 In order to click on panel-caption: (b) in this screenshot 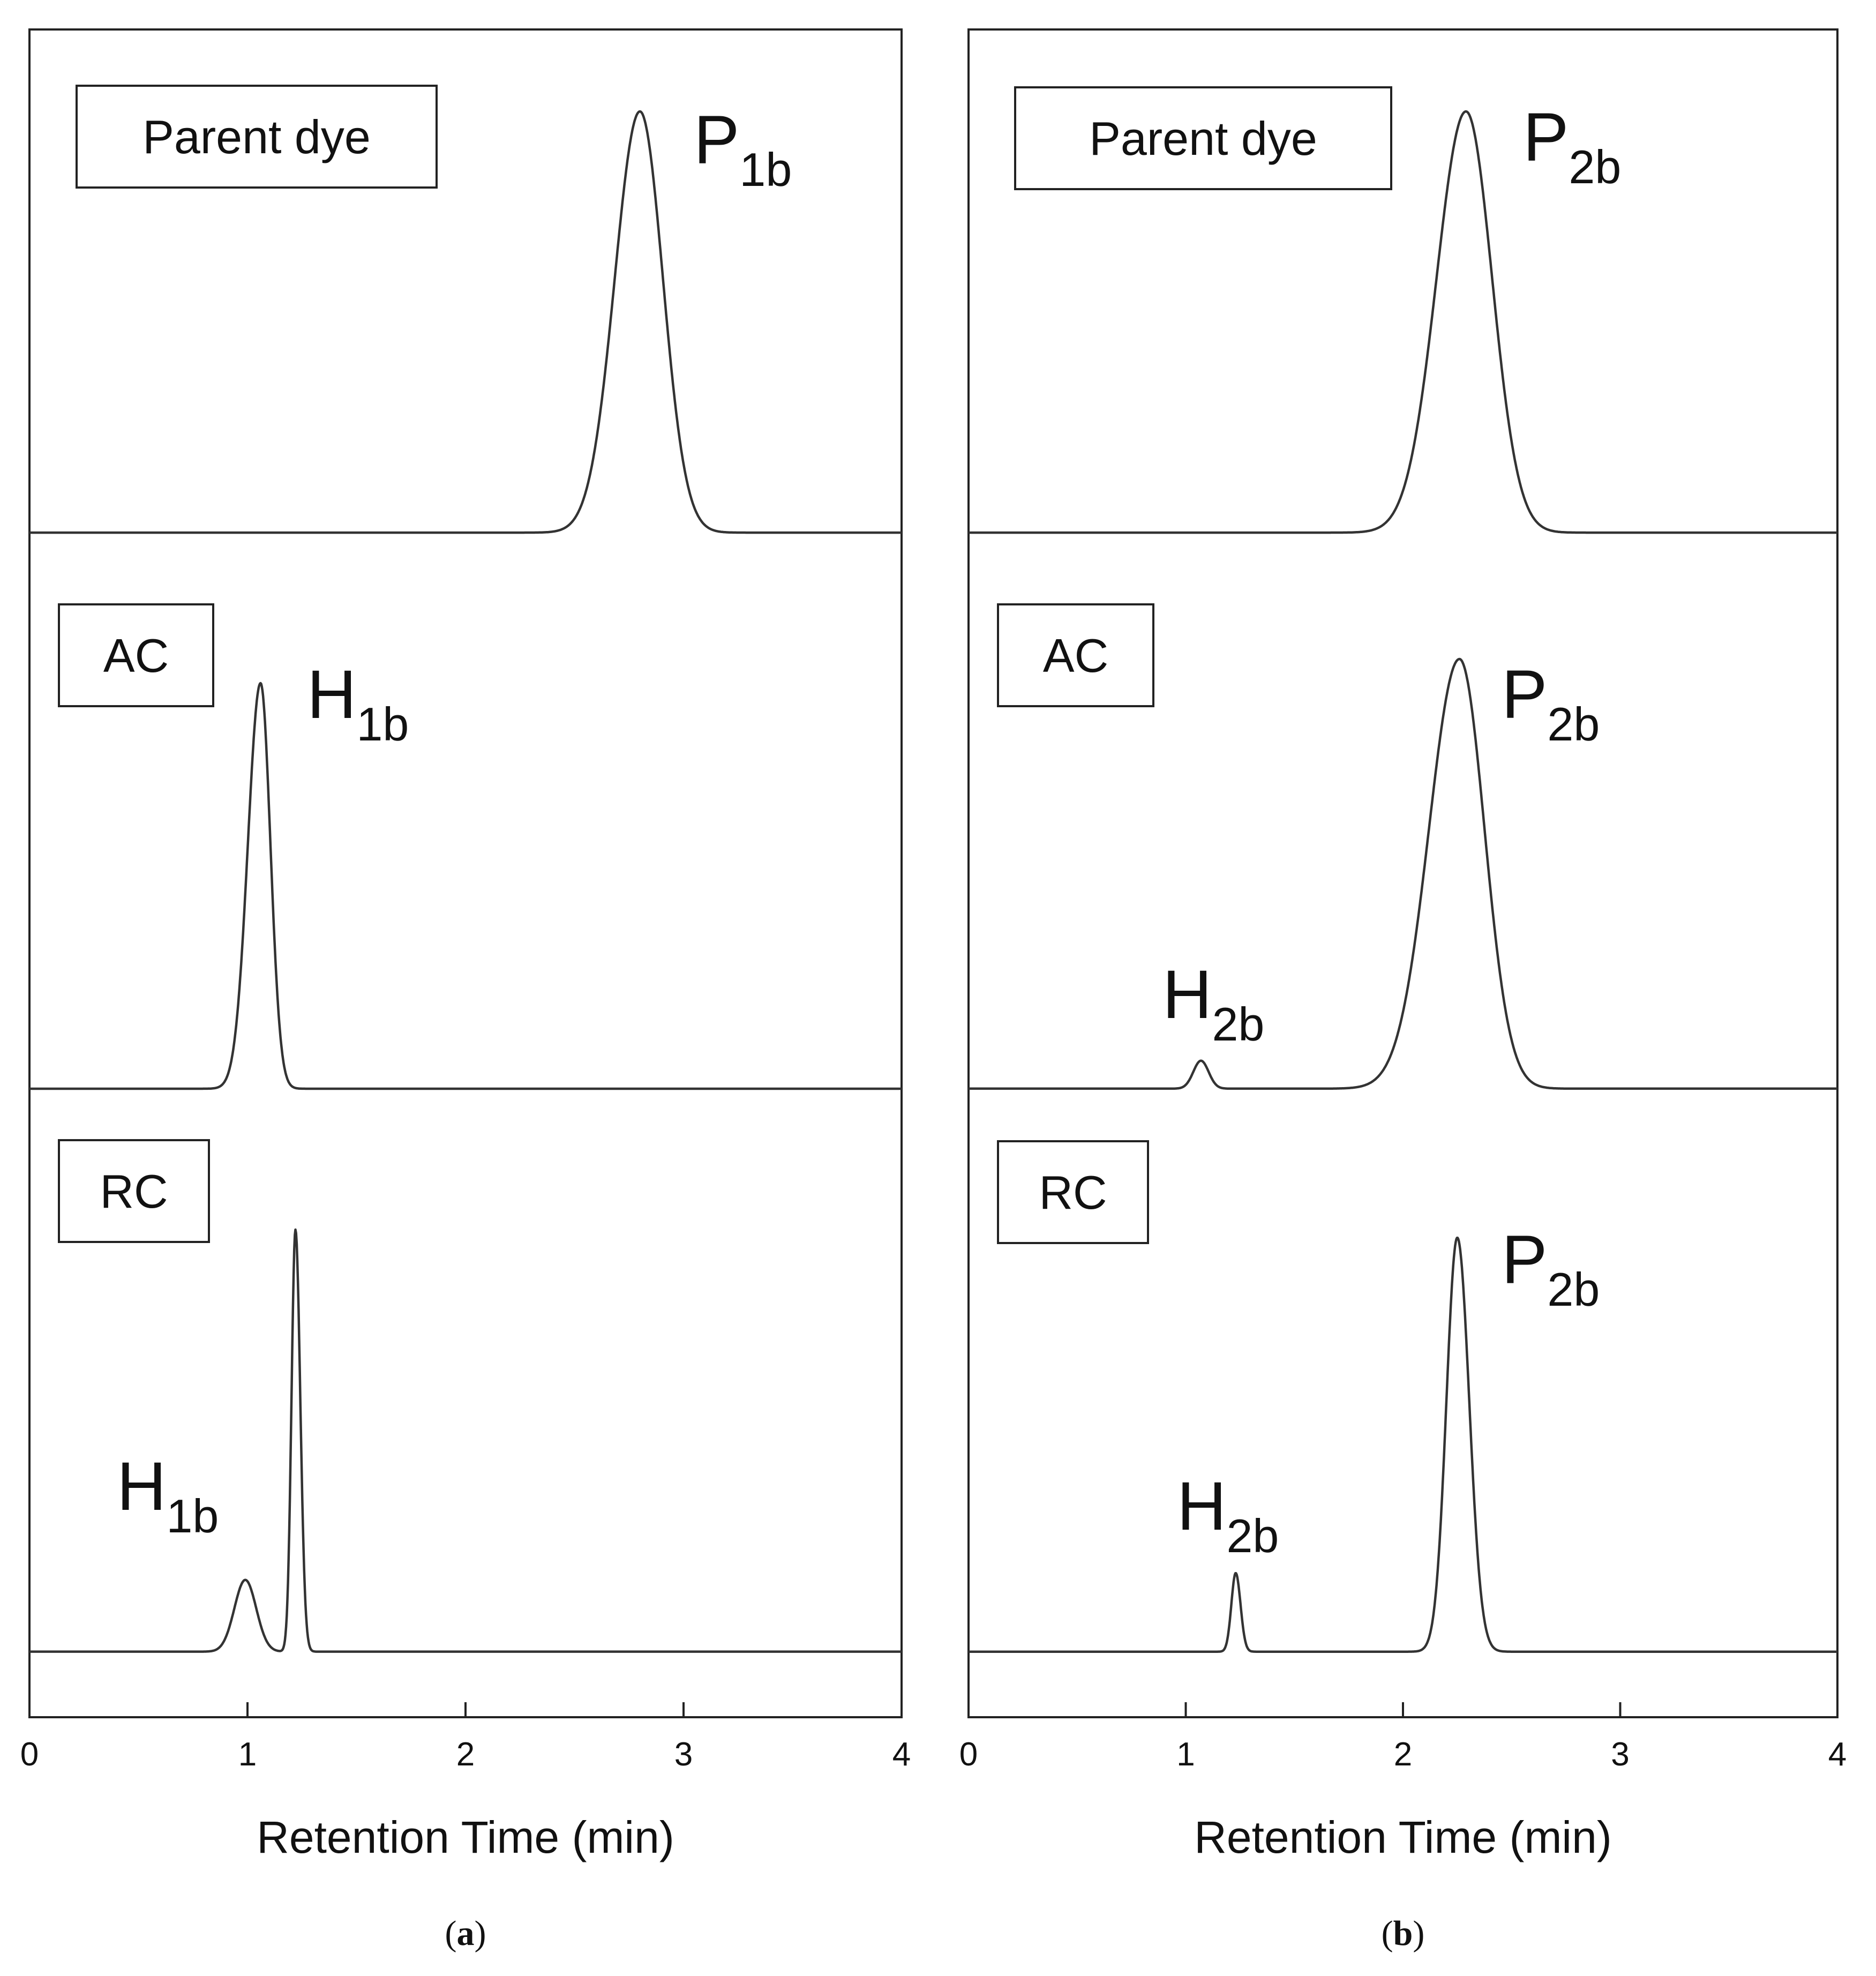, I will do `click(1403, 1934)`.